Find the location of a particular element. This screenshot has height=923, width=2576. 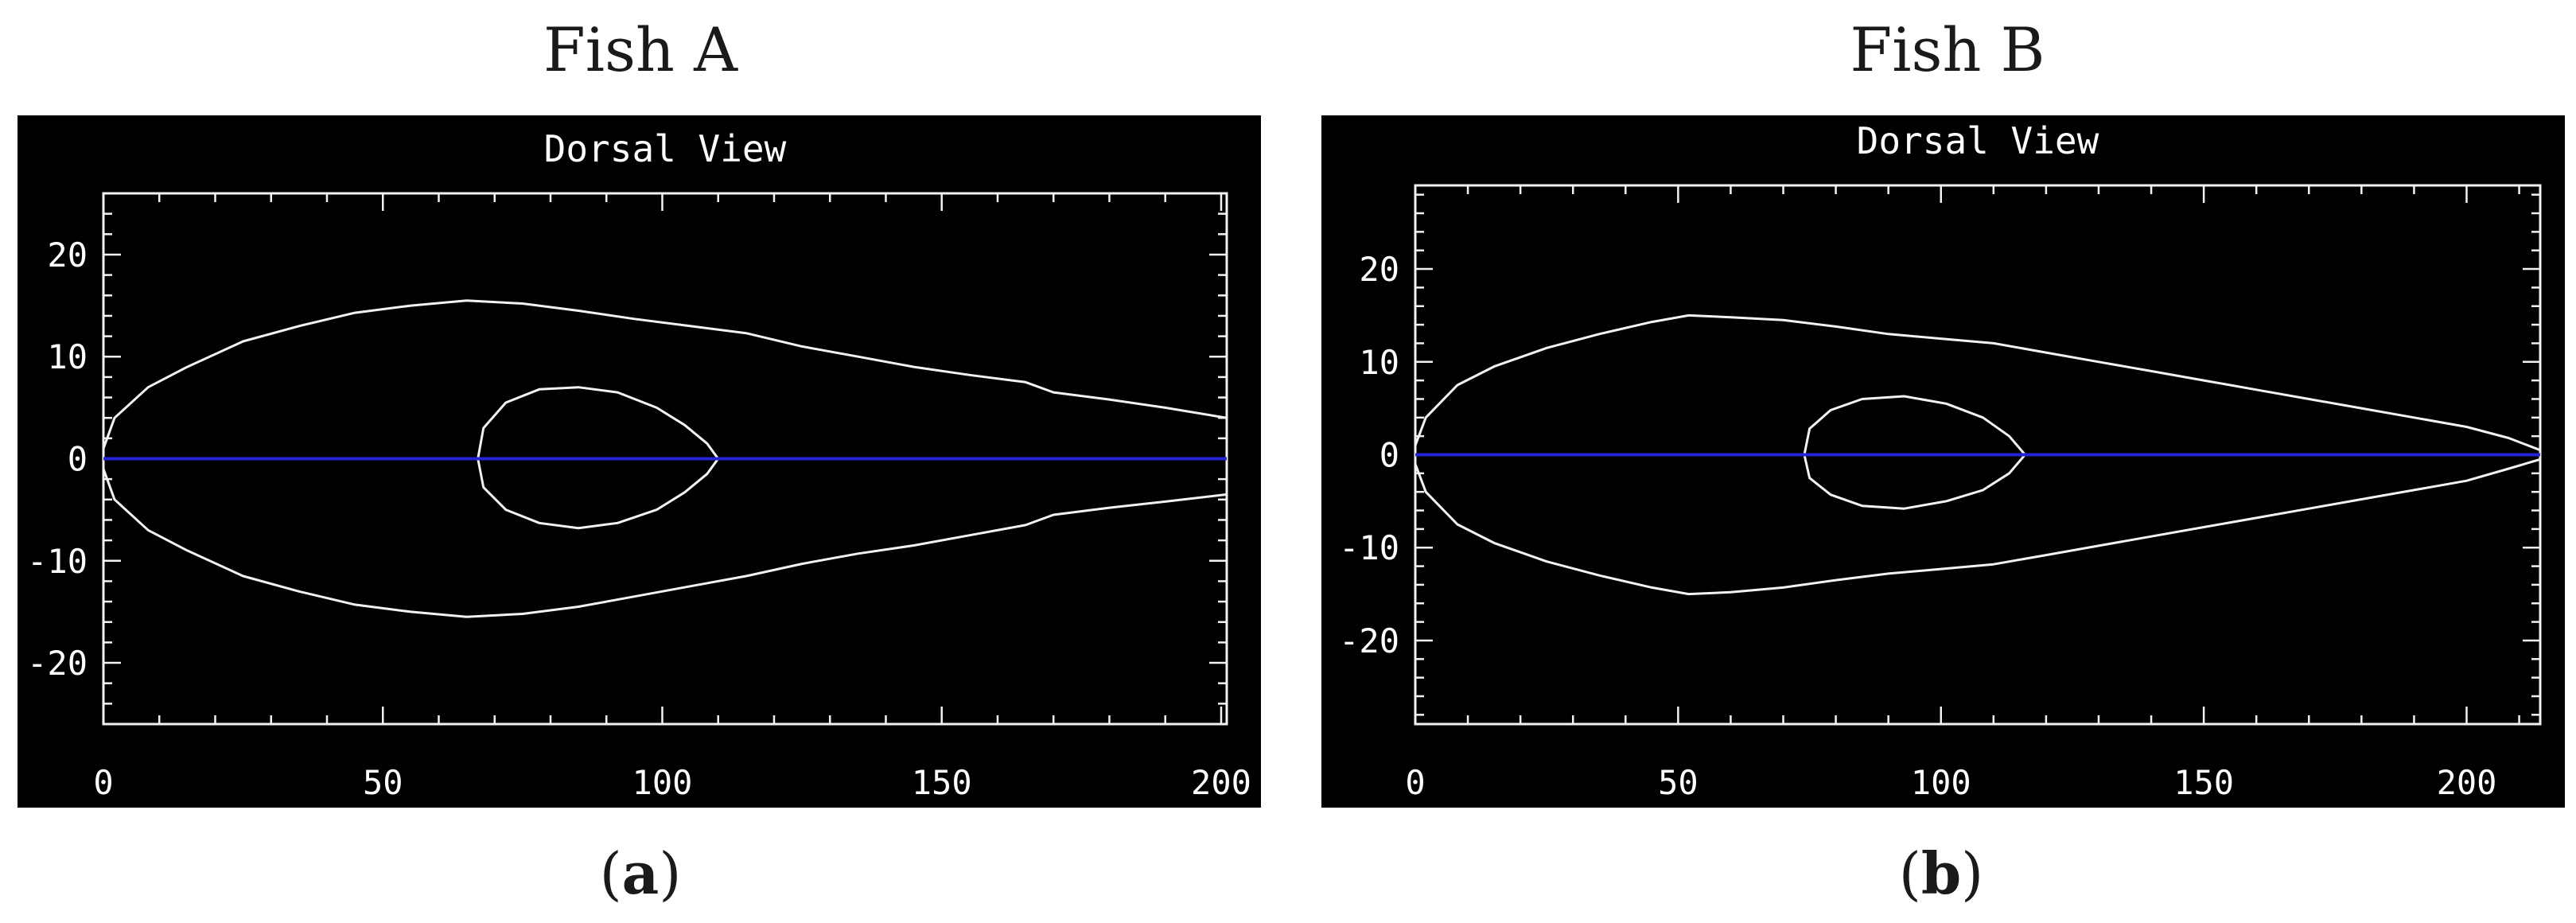

body-outline-lower-a is located at coordinates (665, 543).